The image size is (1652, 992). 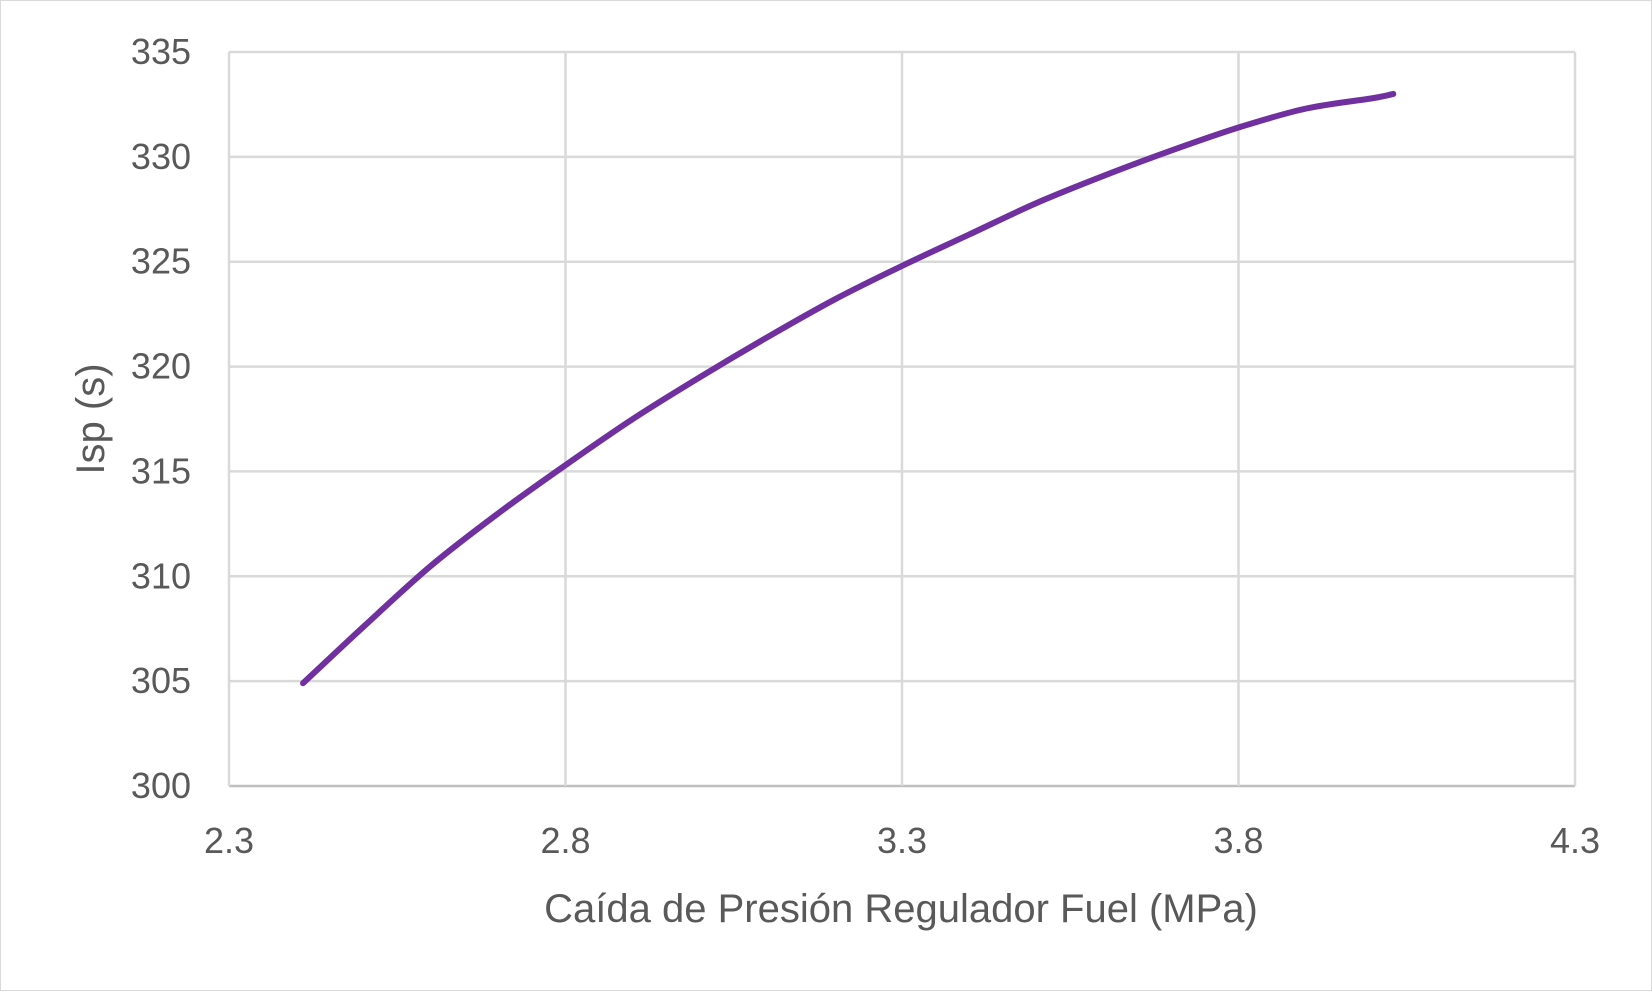 What do you see at coordinates (565, 840) in the screenshot?
I see `x-tick-label: 2.8` at bounding box center [565, 840].